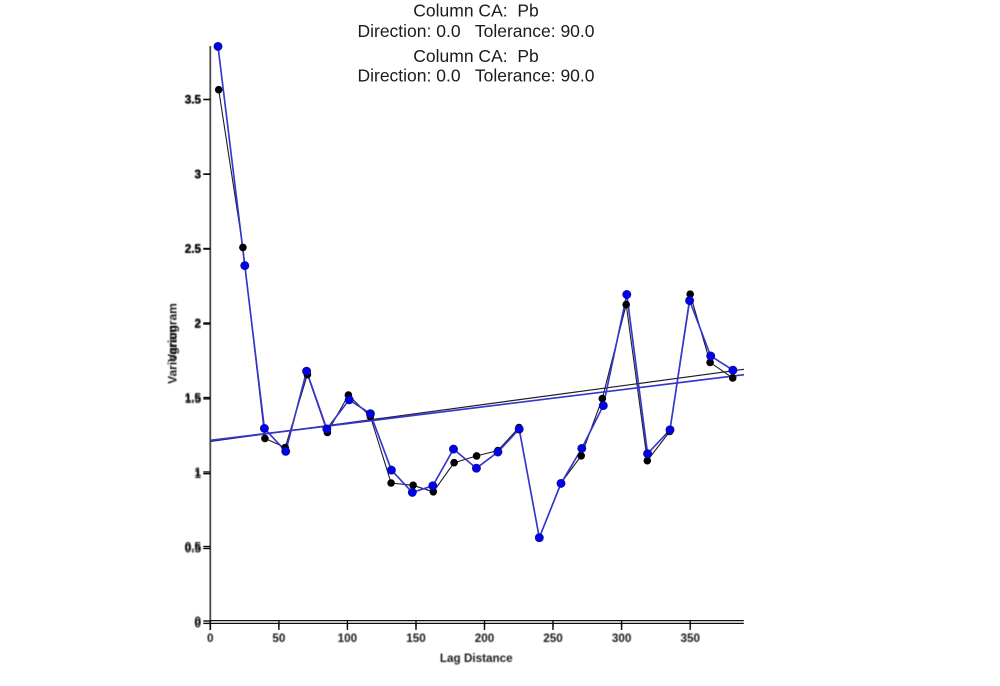 The image size is (1000, 686). I want to click on svg-text: 350, so click(690, 638).